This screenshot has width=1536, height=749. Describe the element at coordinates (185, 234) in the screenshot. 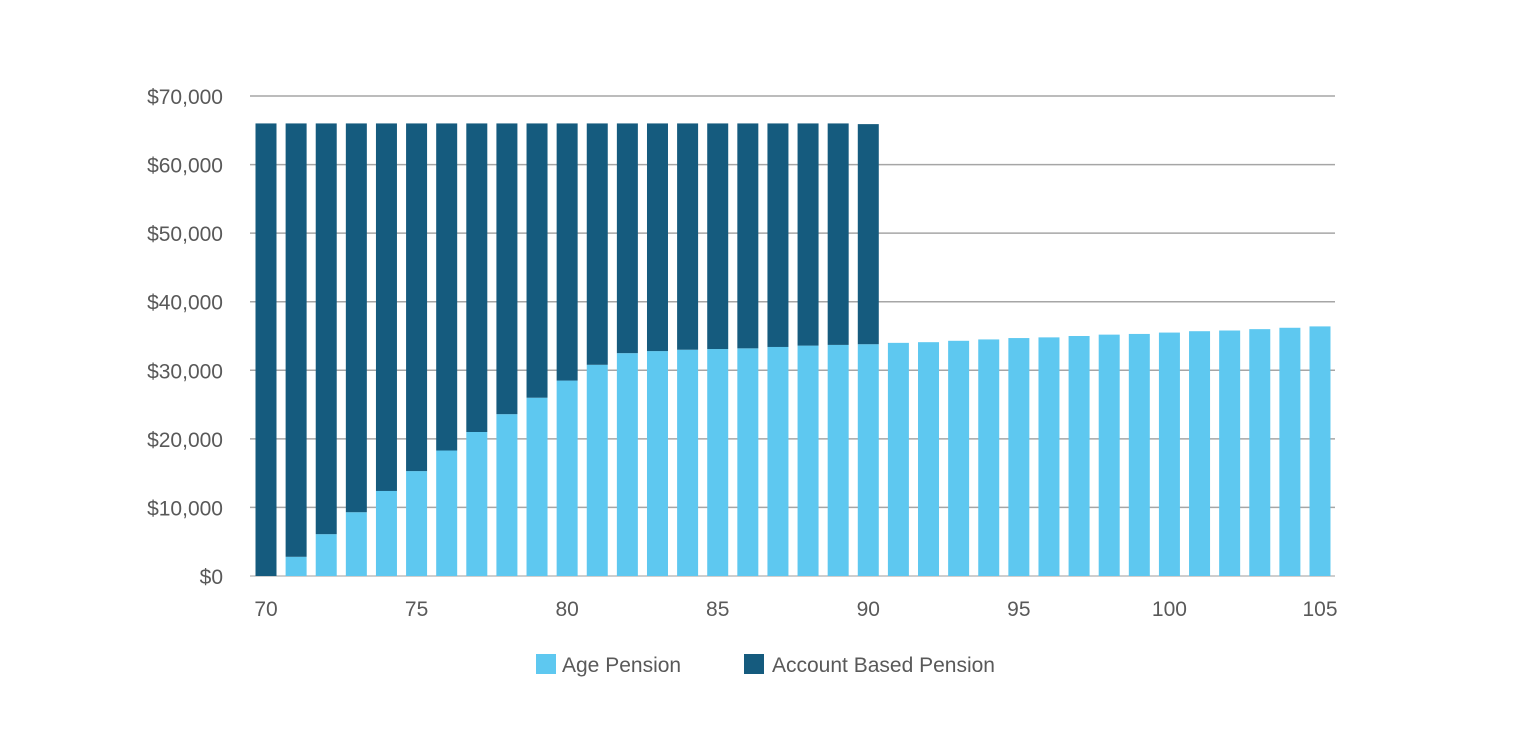

I see `y-tick-label: $50,000` at that location.